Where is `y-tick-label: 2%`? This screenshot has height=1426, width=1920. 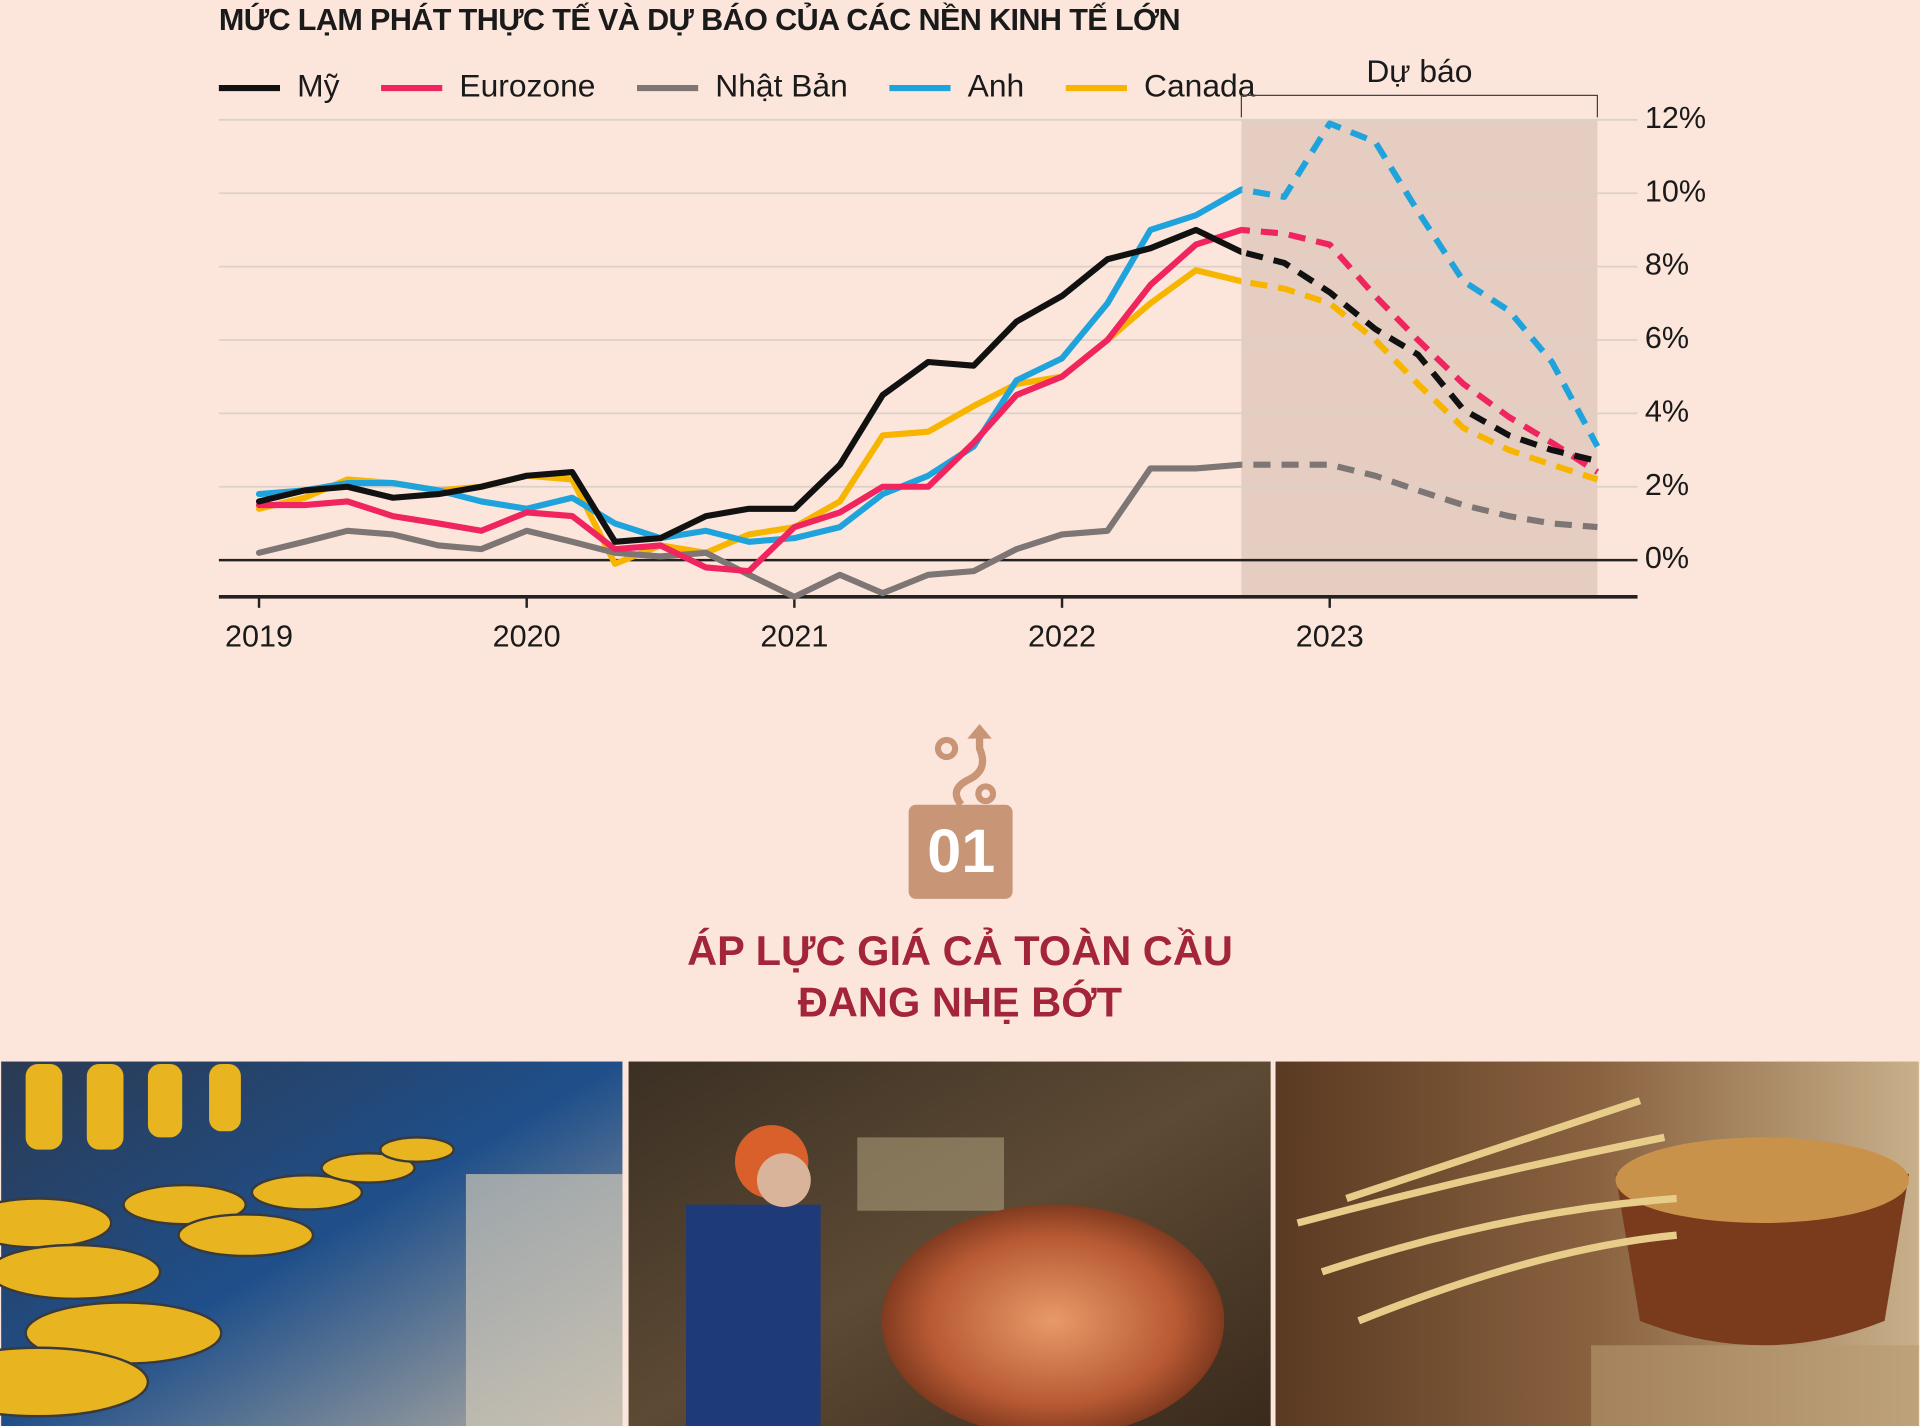
y-tick-label: 2% is located at coordinates (1667, 485).